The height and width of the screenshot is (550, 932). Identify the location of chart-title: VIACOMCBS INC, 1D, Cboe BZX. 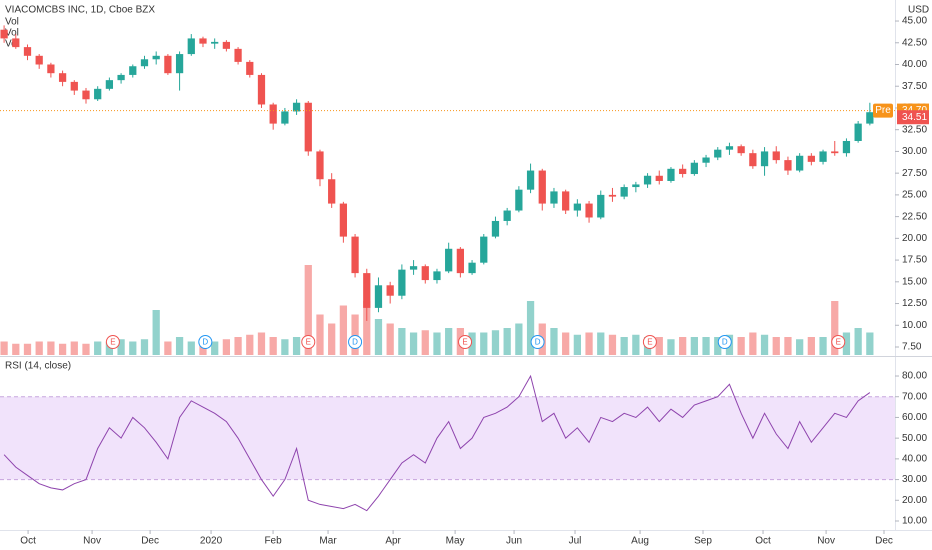
(80, 10).